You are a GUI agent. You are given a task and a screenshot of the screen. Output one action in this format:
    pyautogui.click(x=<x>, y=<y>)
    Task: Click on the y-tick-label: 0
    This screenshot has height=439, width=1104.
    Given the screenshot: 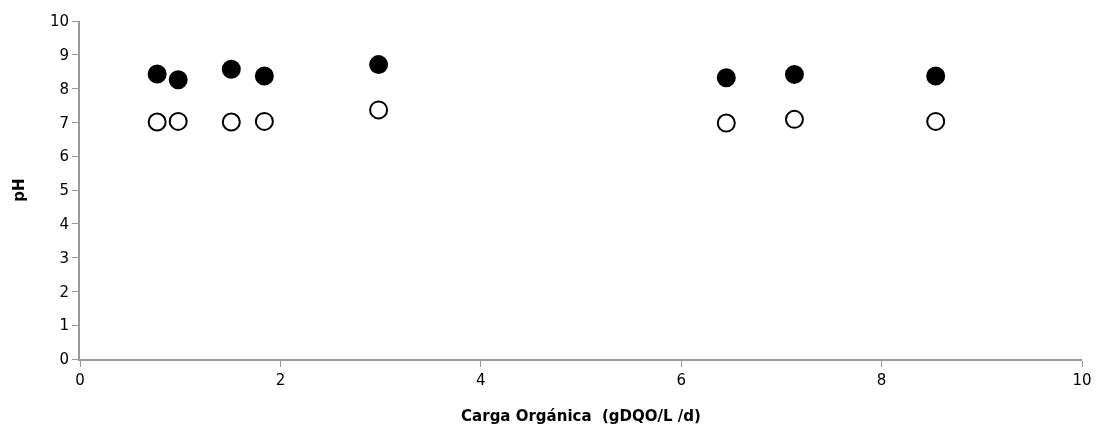 What is the action you would take?
    pyautogui.click(x=64, y=359)
    